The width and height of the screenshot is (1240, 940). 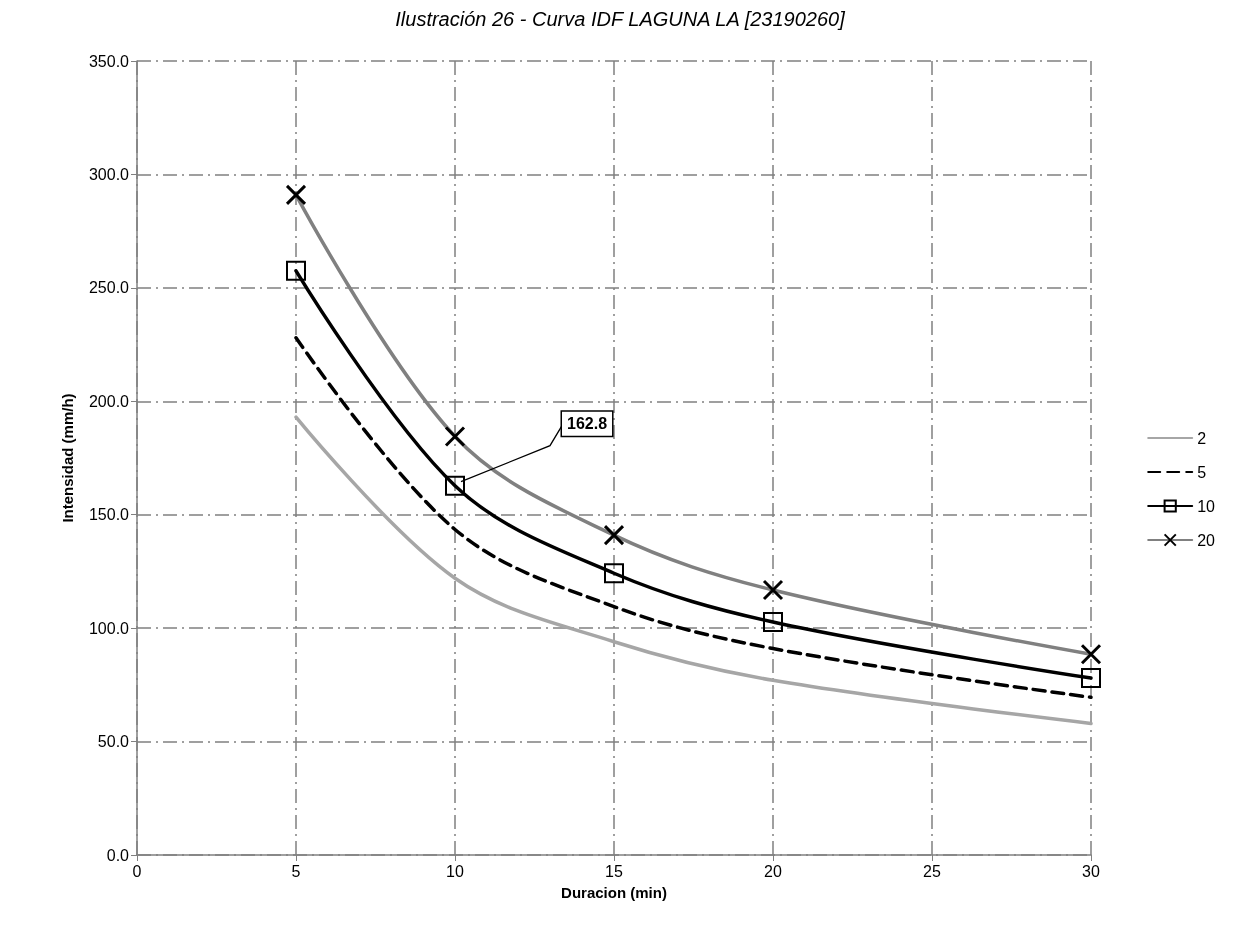 What do you see at coordinates (932, 871) in the screenshot?
I see `x-tick-label: 25` at bounding box center [932, 871].